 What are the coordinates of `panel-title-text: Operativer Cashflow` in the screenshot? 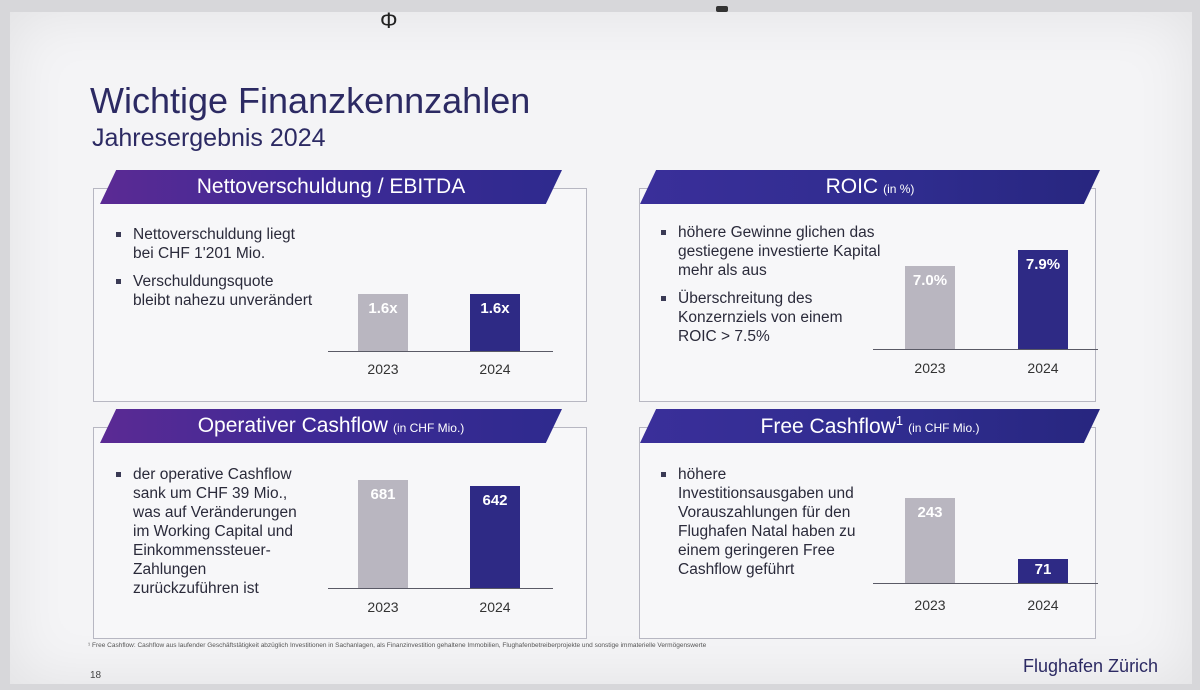 It's located at (292, 425).